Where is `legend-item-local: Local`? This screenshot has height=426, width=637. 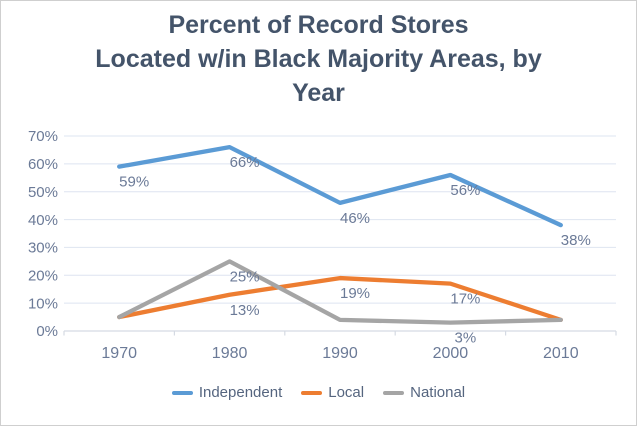
legend-item-local: Local is located at coordinates (332, 392).